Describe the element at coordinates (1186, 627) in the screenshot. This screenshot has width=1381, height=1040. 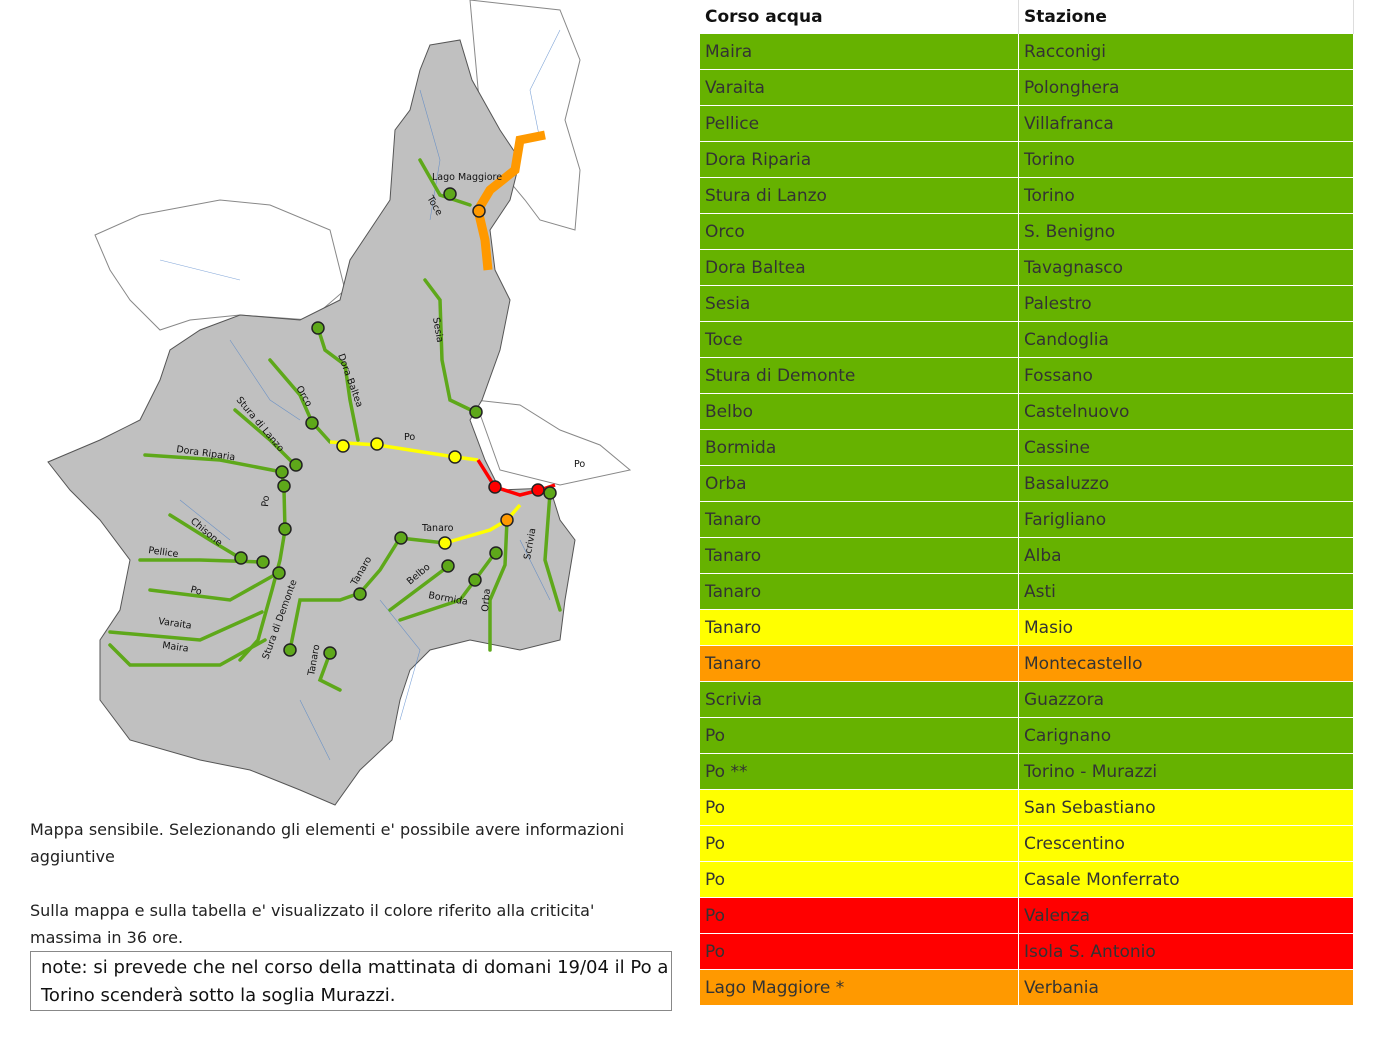
I see `station-cell: Masio` at that location.